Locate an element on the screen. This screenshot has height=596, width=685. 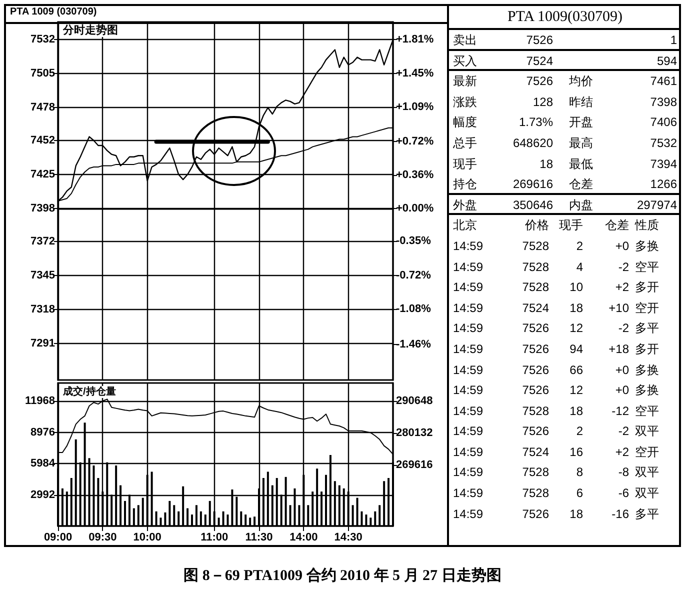
y-tick-label: 7345 is located at coordinates (42, 275).